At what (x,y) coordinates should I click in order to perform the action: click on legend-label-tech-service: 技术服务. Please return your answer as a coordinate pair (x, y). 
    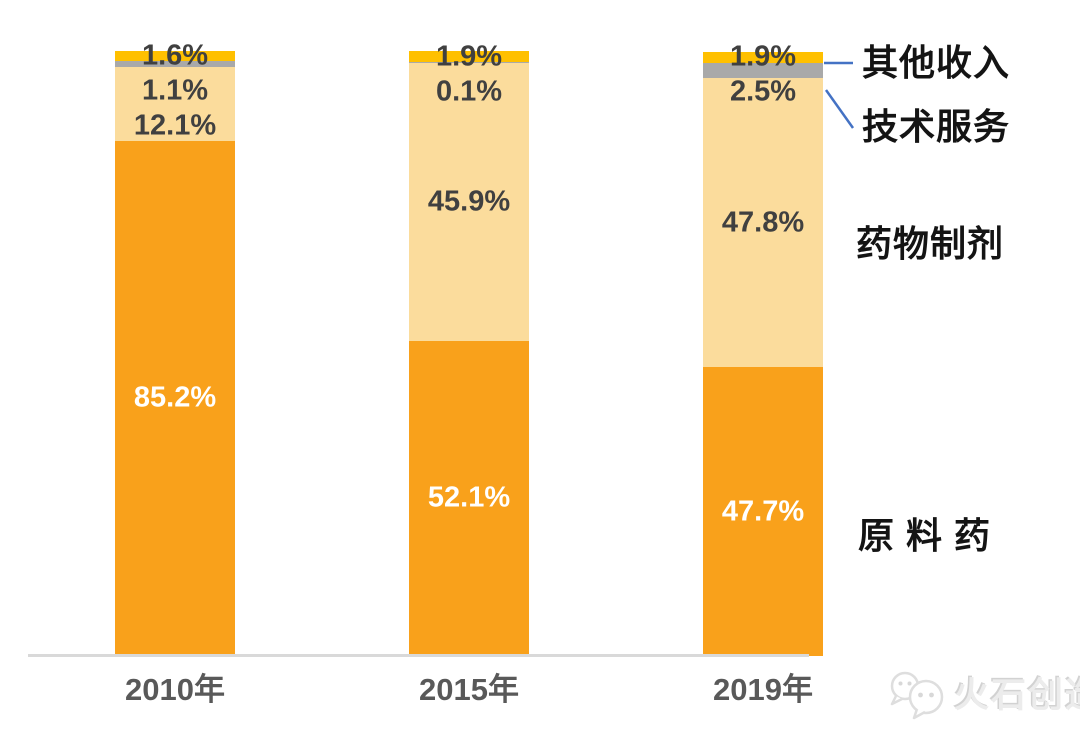
    Looking at the image, I should click on (936, 126).